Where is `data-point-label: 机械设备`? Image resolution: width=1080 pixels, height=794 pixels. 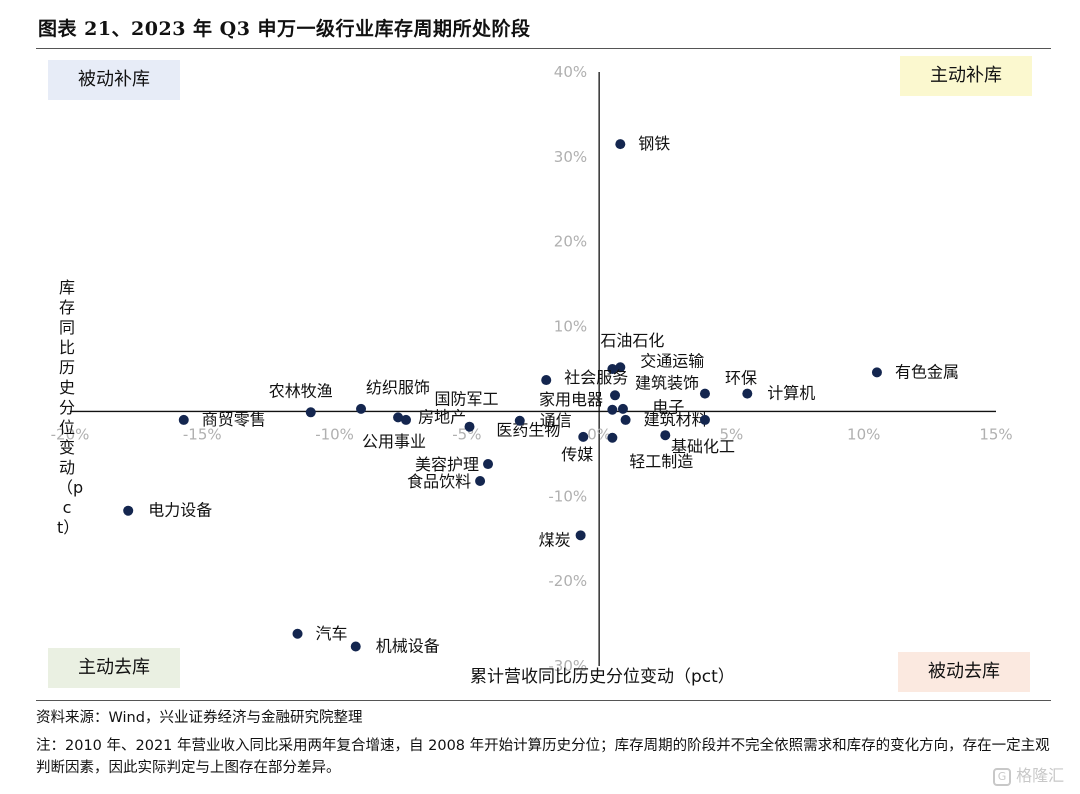
data-point-label: 机械设备 is located at coordinates (408, 645).